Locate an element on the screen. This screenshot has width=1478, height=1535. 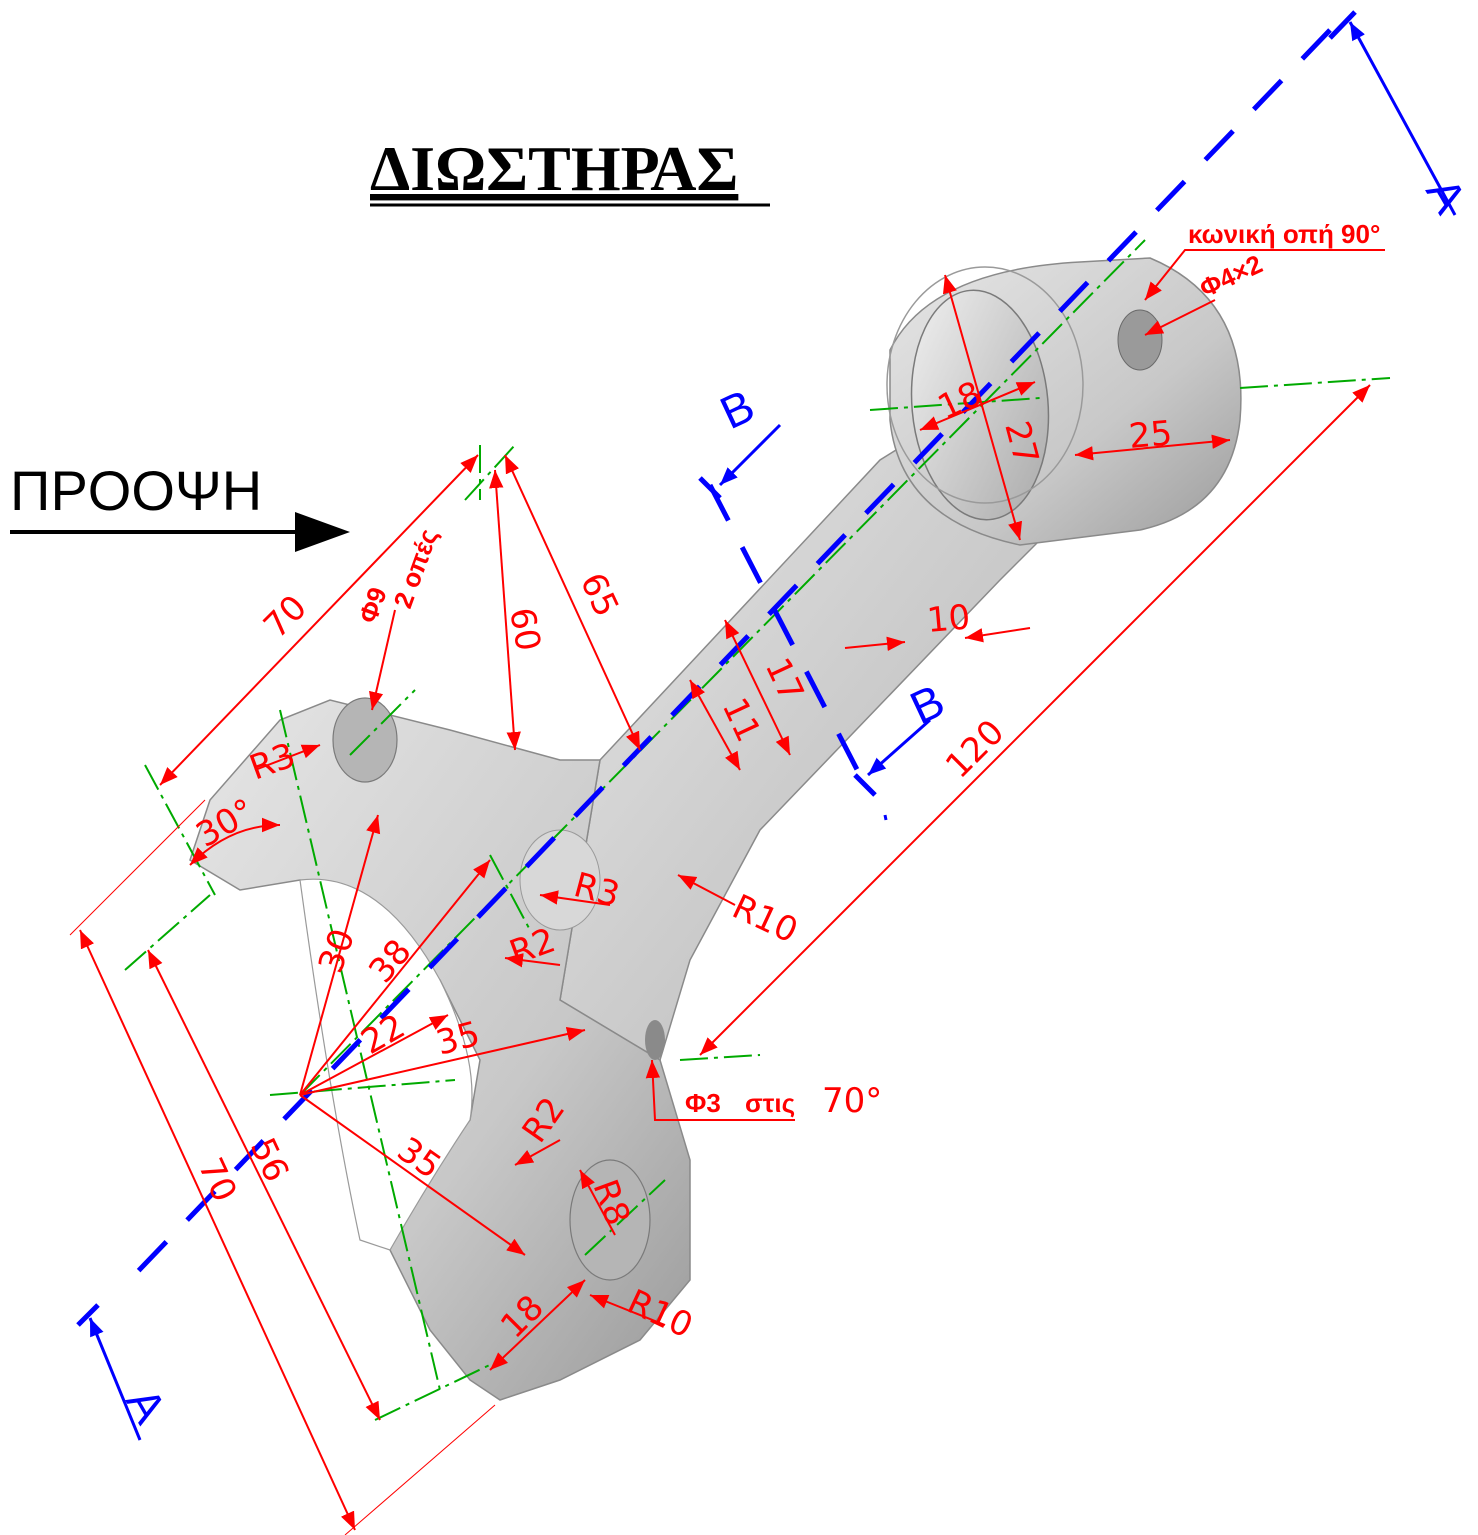
dim-line-ext-70-left-bot is located at coordinates (420, 1469).